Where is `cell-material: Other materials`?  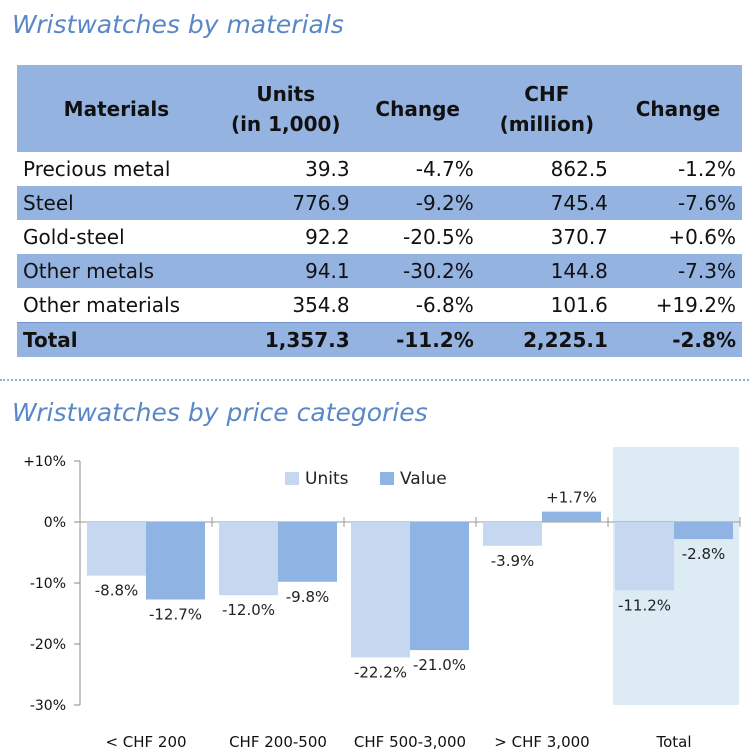 cell-material: Other materials is located at coordinates (102, 305).